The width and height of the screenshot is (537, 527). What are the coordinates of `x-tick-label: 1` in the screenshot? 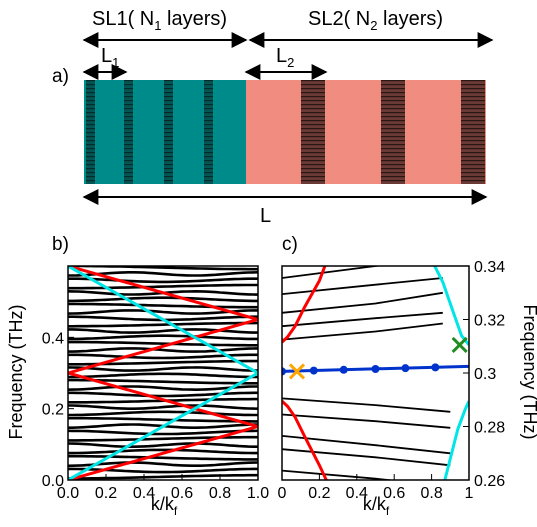 It's located at (469, 493).